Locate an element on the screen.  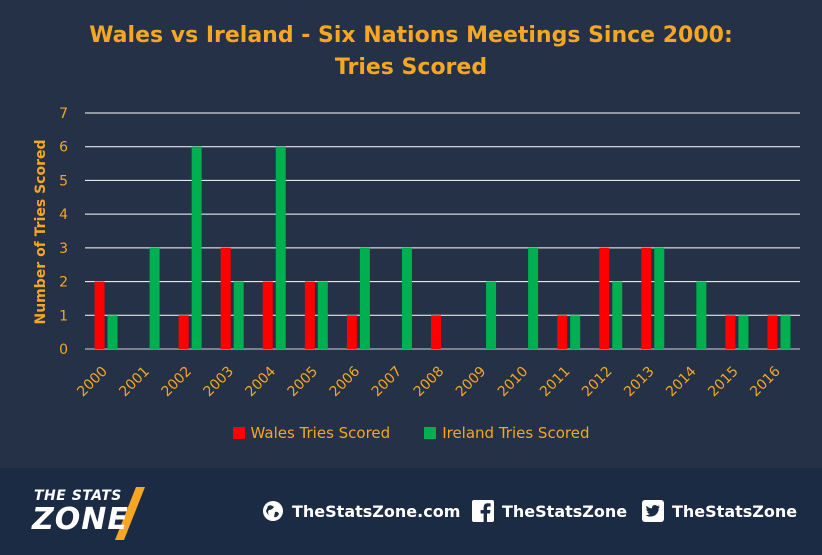
x-tick-label: 2005 is located at coordinates (303, 382).